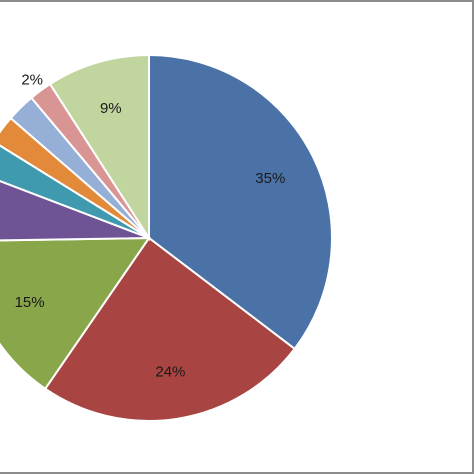 Image resolution: width=474 pixels, height=476 pixels. What do you see at coordinates (32, 79) in the screenshot?
I see `slice-label-8: 2%` at bounding box center [32, 79].